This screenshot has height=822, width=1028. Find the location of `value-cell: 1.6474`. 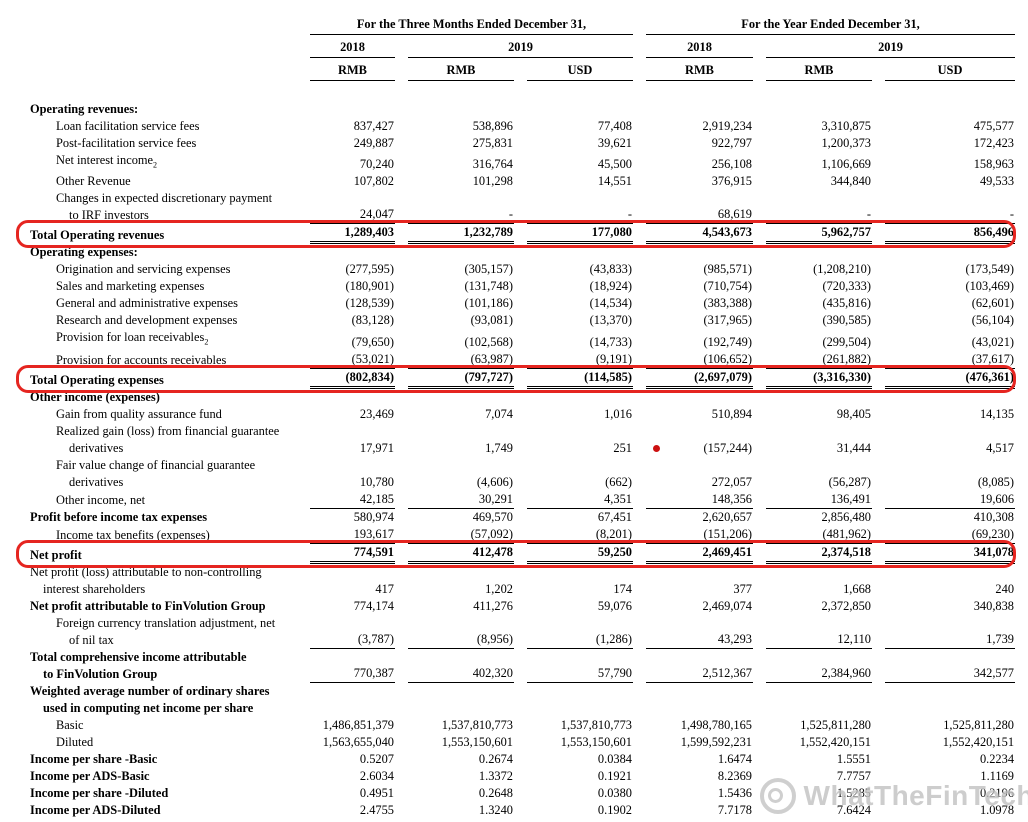

value-cell: 1.6474 is located at coordinates (734, 758).